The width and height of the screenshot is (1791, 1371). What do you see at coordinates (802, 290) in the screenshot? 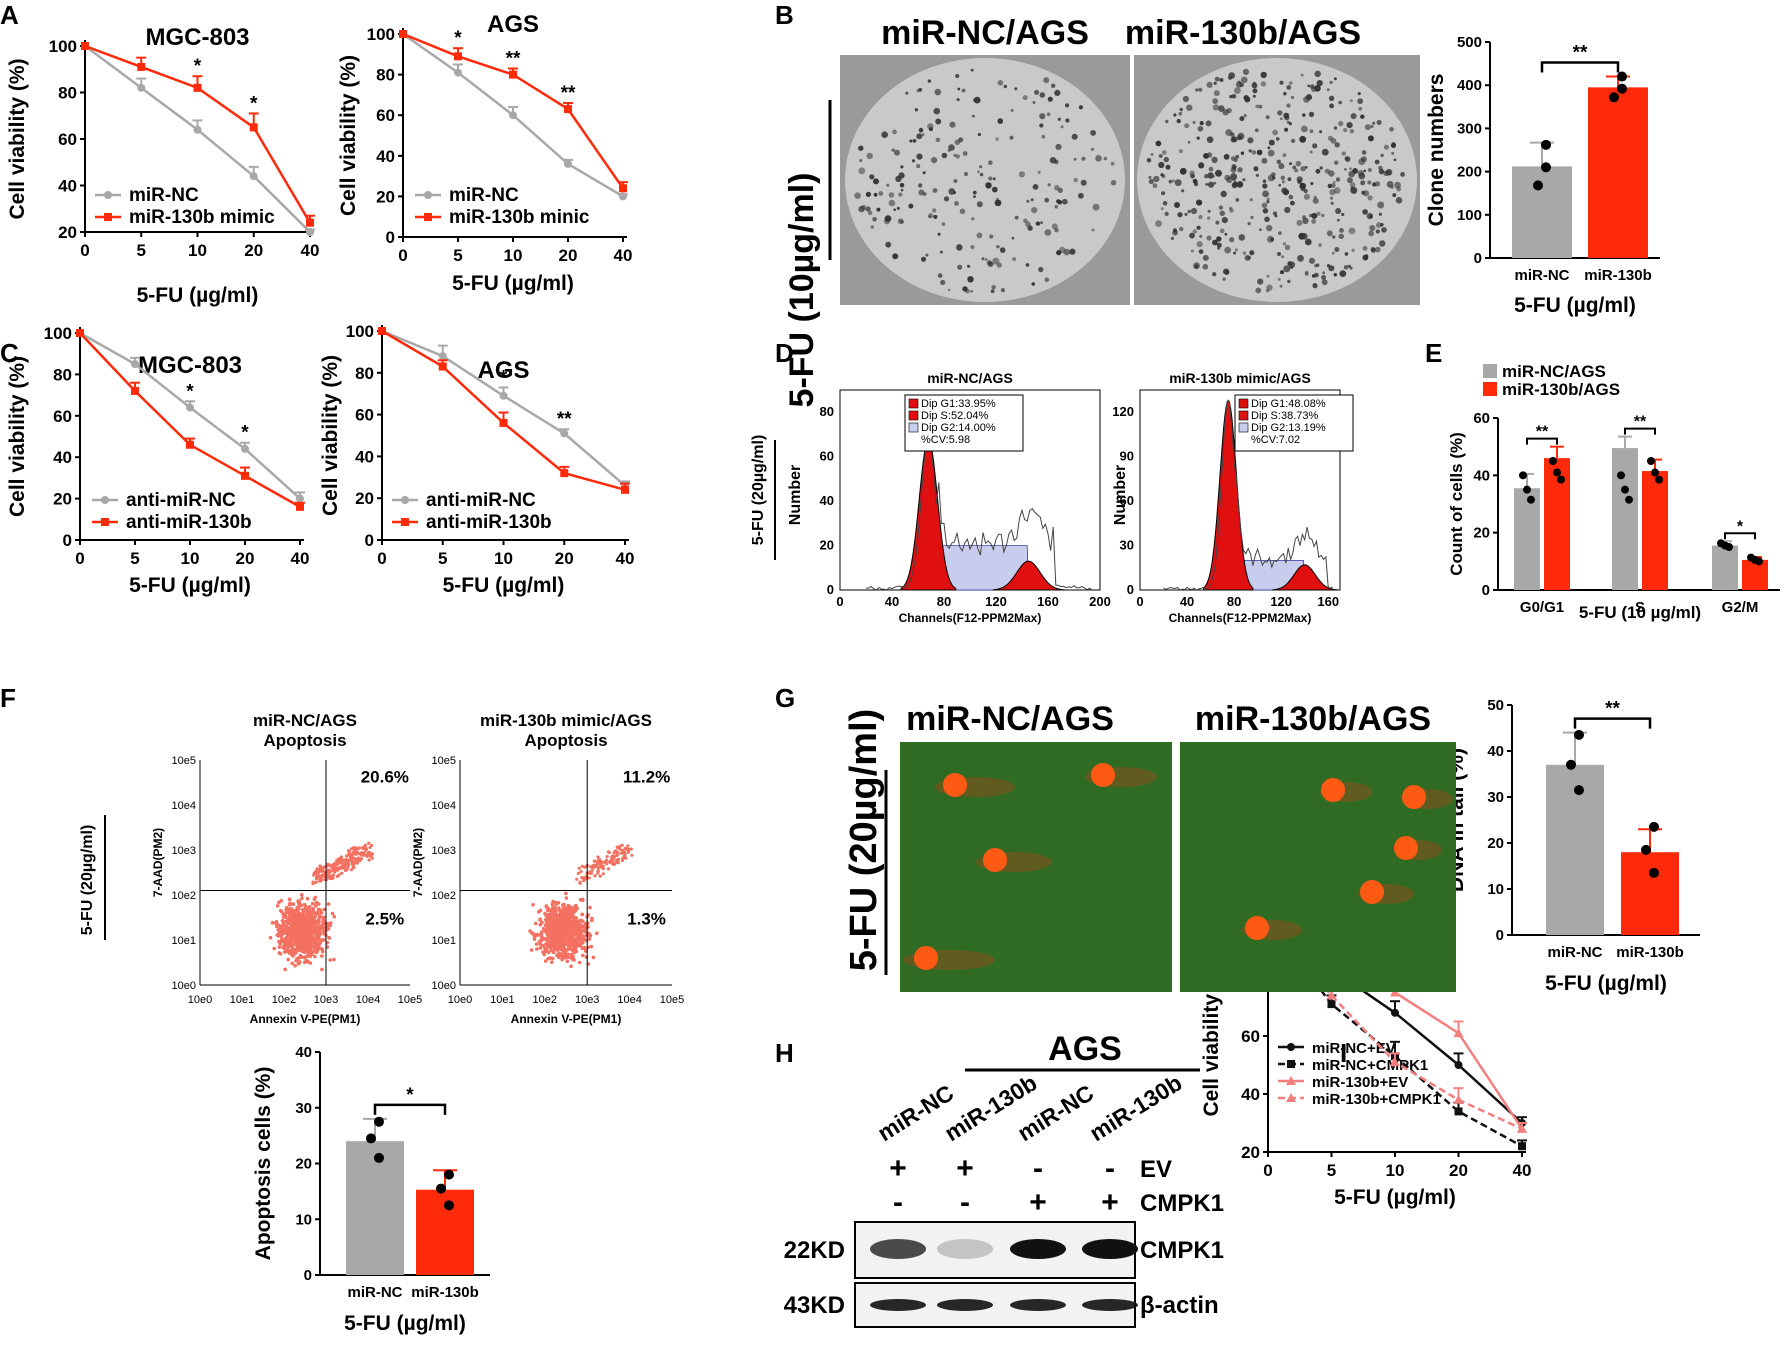
I see `side-label-b: 5-FU (10µg/ml)` at bounding box center [802, 290].